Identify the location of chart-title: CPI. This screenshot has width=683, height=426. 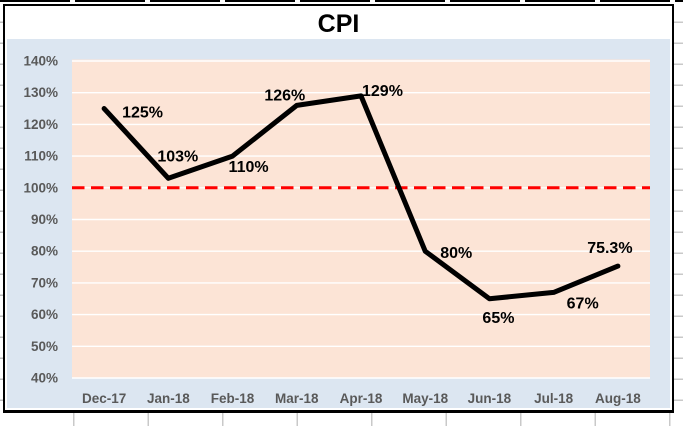
(338, 24).